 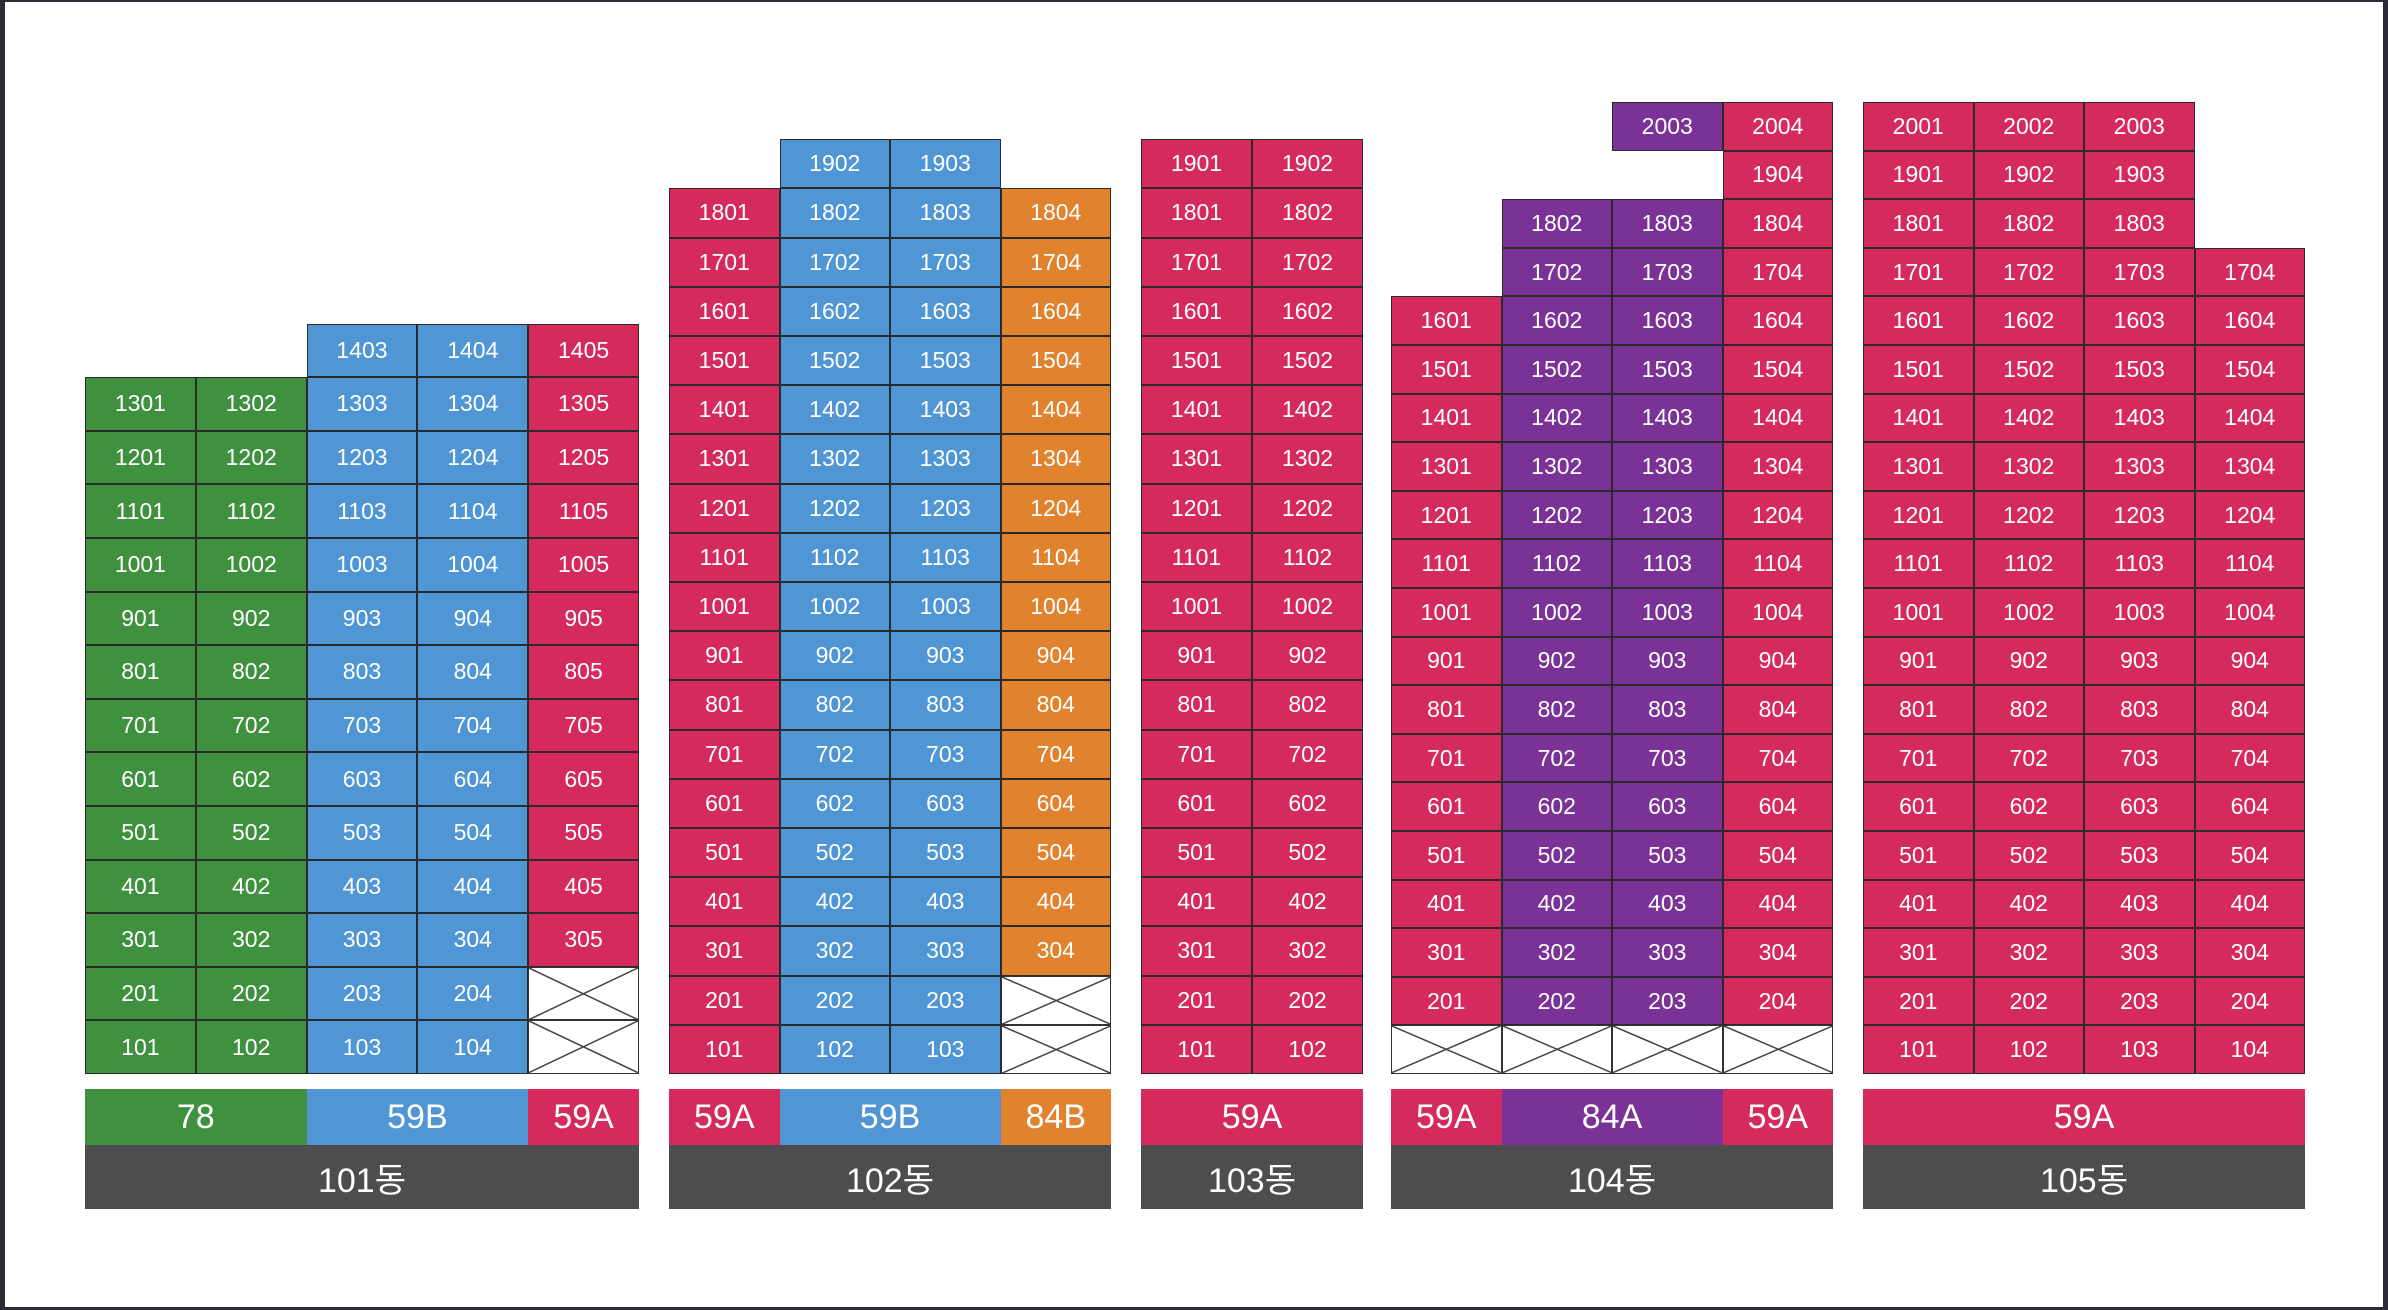 What do you see at coordinates (2028, 272) in the screenshot?
I see `unit-cell: 1702` at bounding box center [2028, 272].